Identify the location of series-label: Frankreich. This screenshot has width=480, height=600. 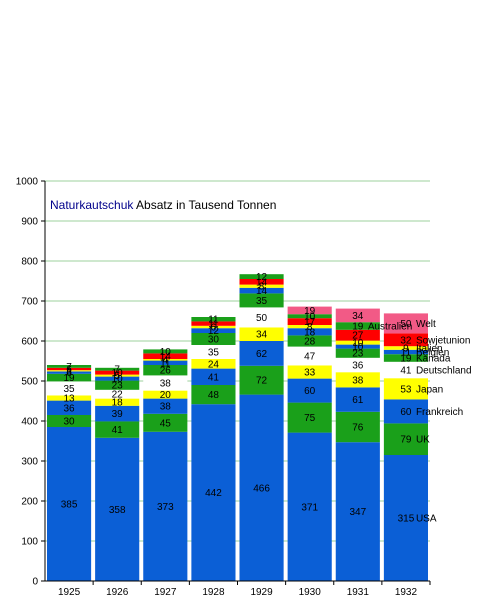
(439, 412).